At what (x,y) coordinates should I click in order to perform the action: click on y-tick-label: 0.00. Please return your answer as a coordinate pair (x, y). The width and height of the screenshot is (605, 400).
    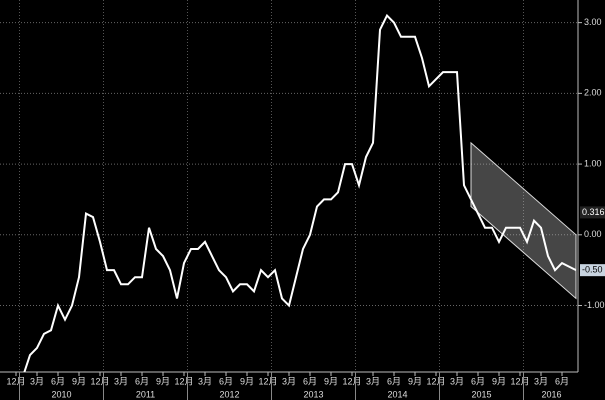
    Looking at the image, I should click on (593, 234).